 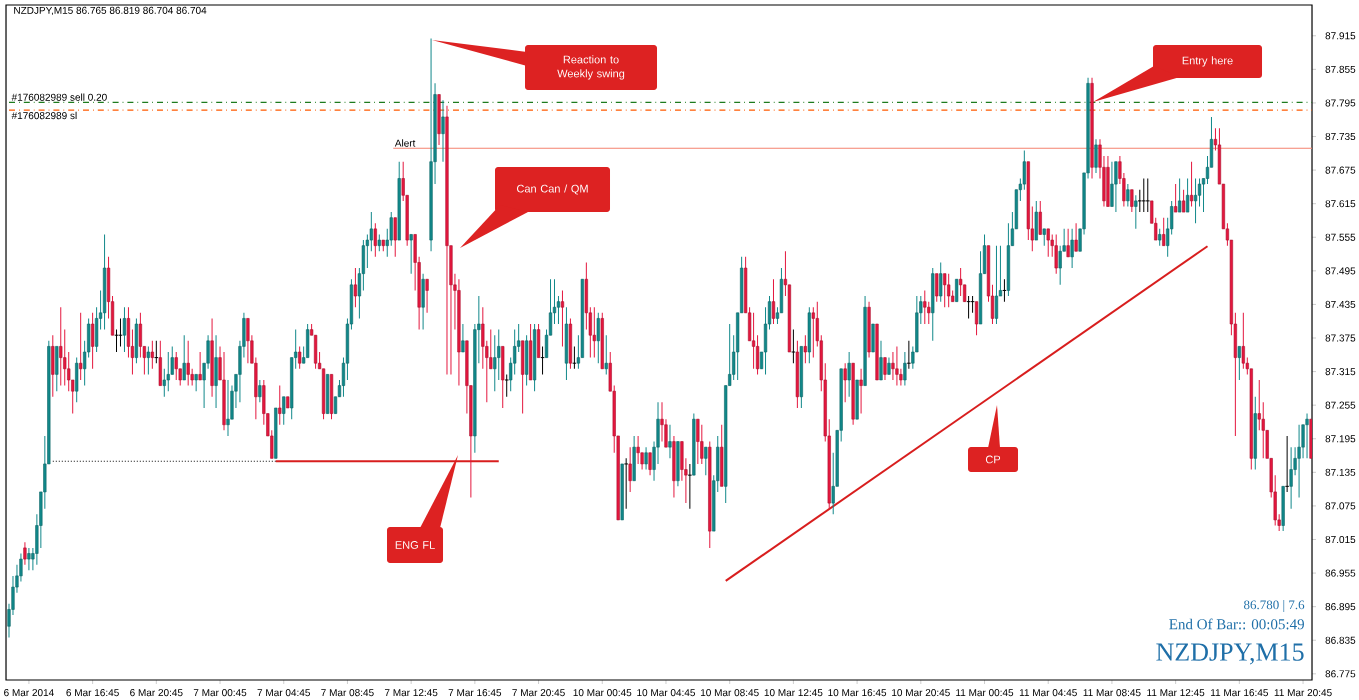 I want to click on y-tick-label: 87.795, so click(x=1340, y=103).